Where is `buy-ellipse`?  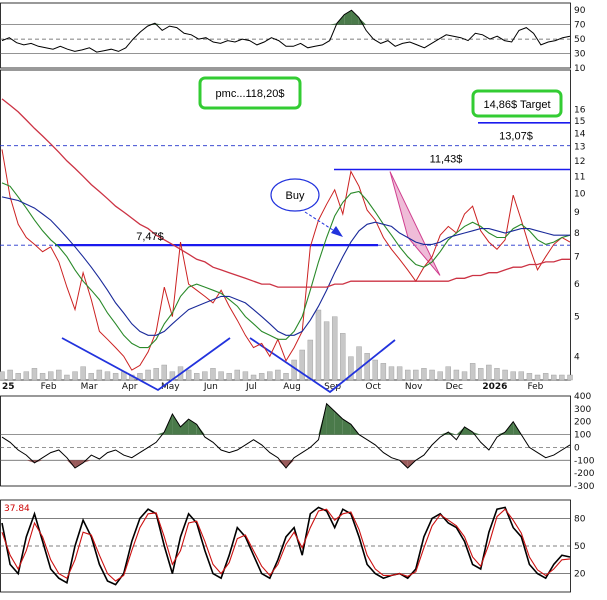 buy-ellipse is located at coordinates (295, 195).